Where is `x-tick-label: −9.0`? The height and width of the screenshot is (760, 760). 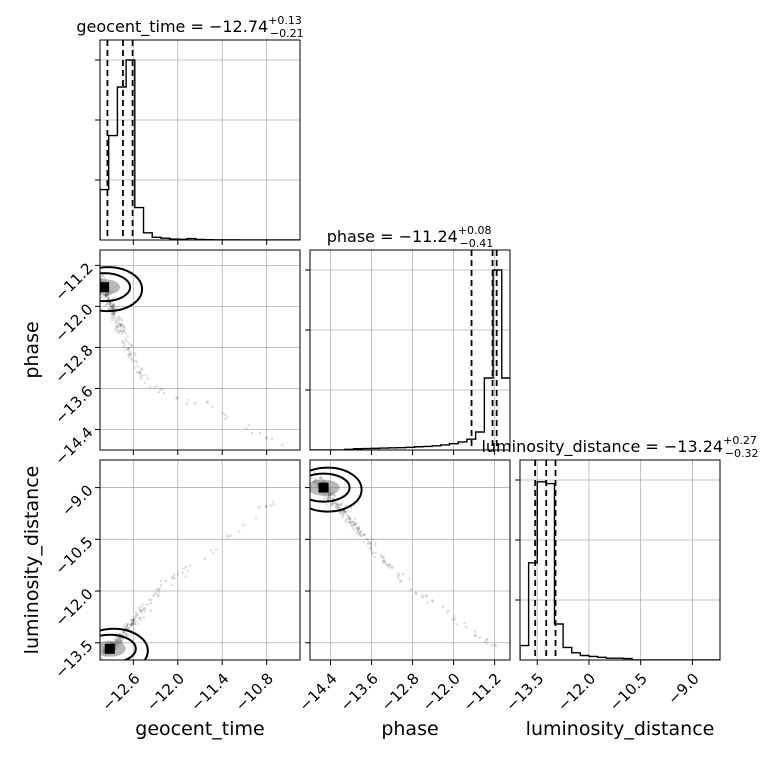 x-tick-label: −9.0 is located at coordinates (683, 689).